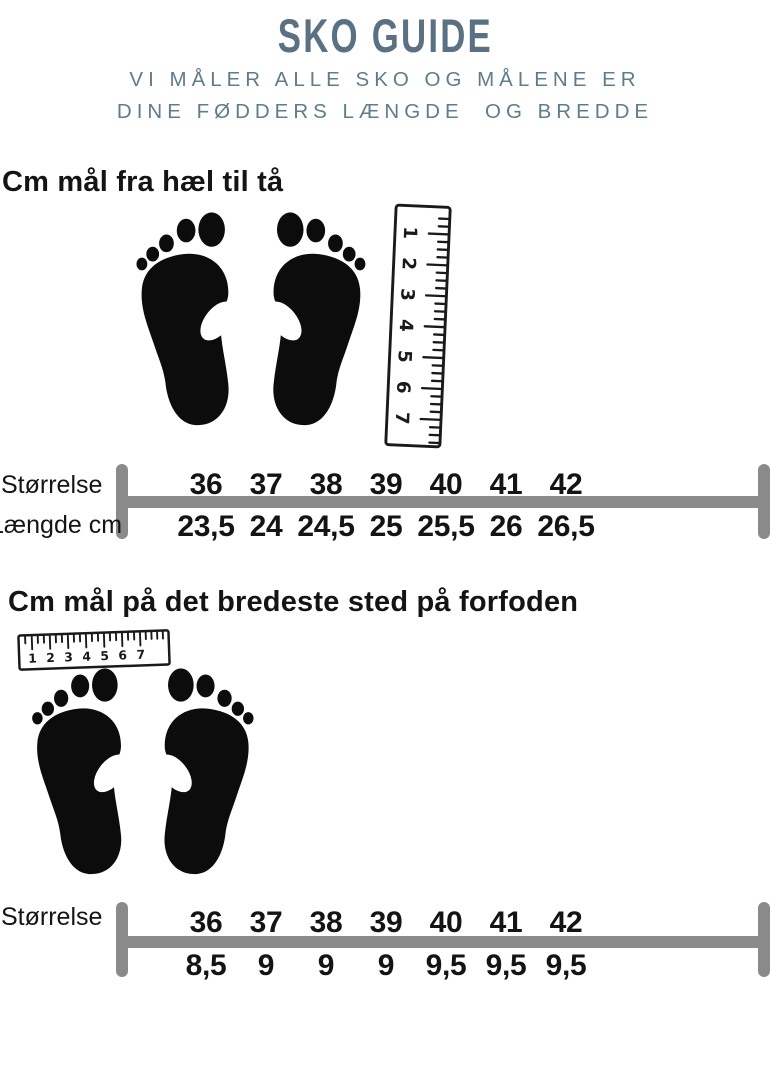  What do you see at coordinates (143, 182) in the screenshot?
I see `length-section-heading: Cm mål fra hæl til tå` at bounding box center [143, 182].